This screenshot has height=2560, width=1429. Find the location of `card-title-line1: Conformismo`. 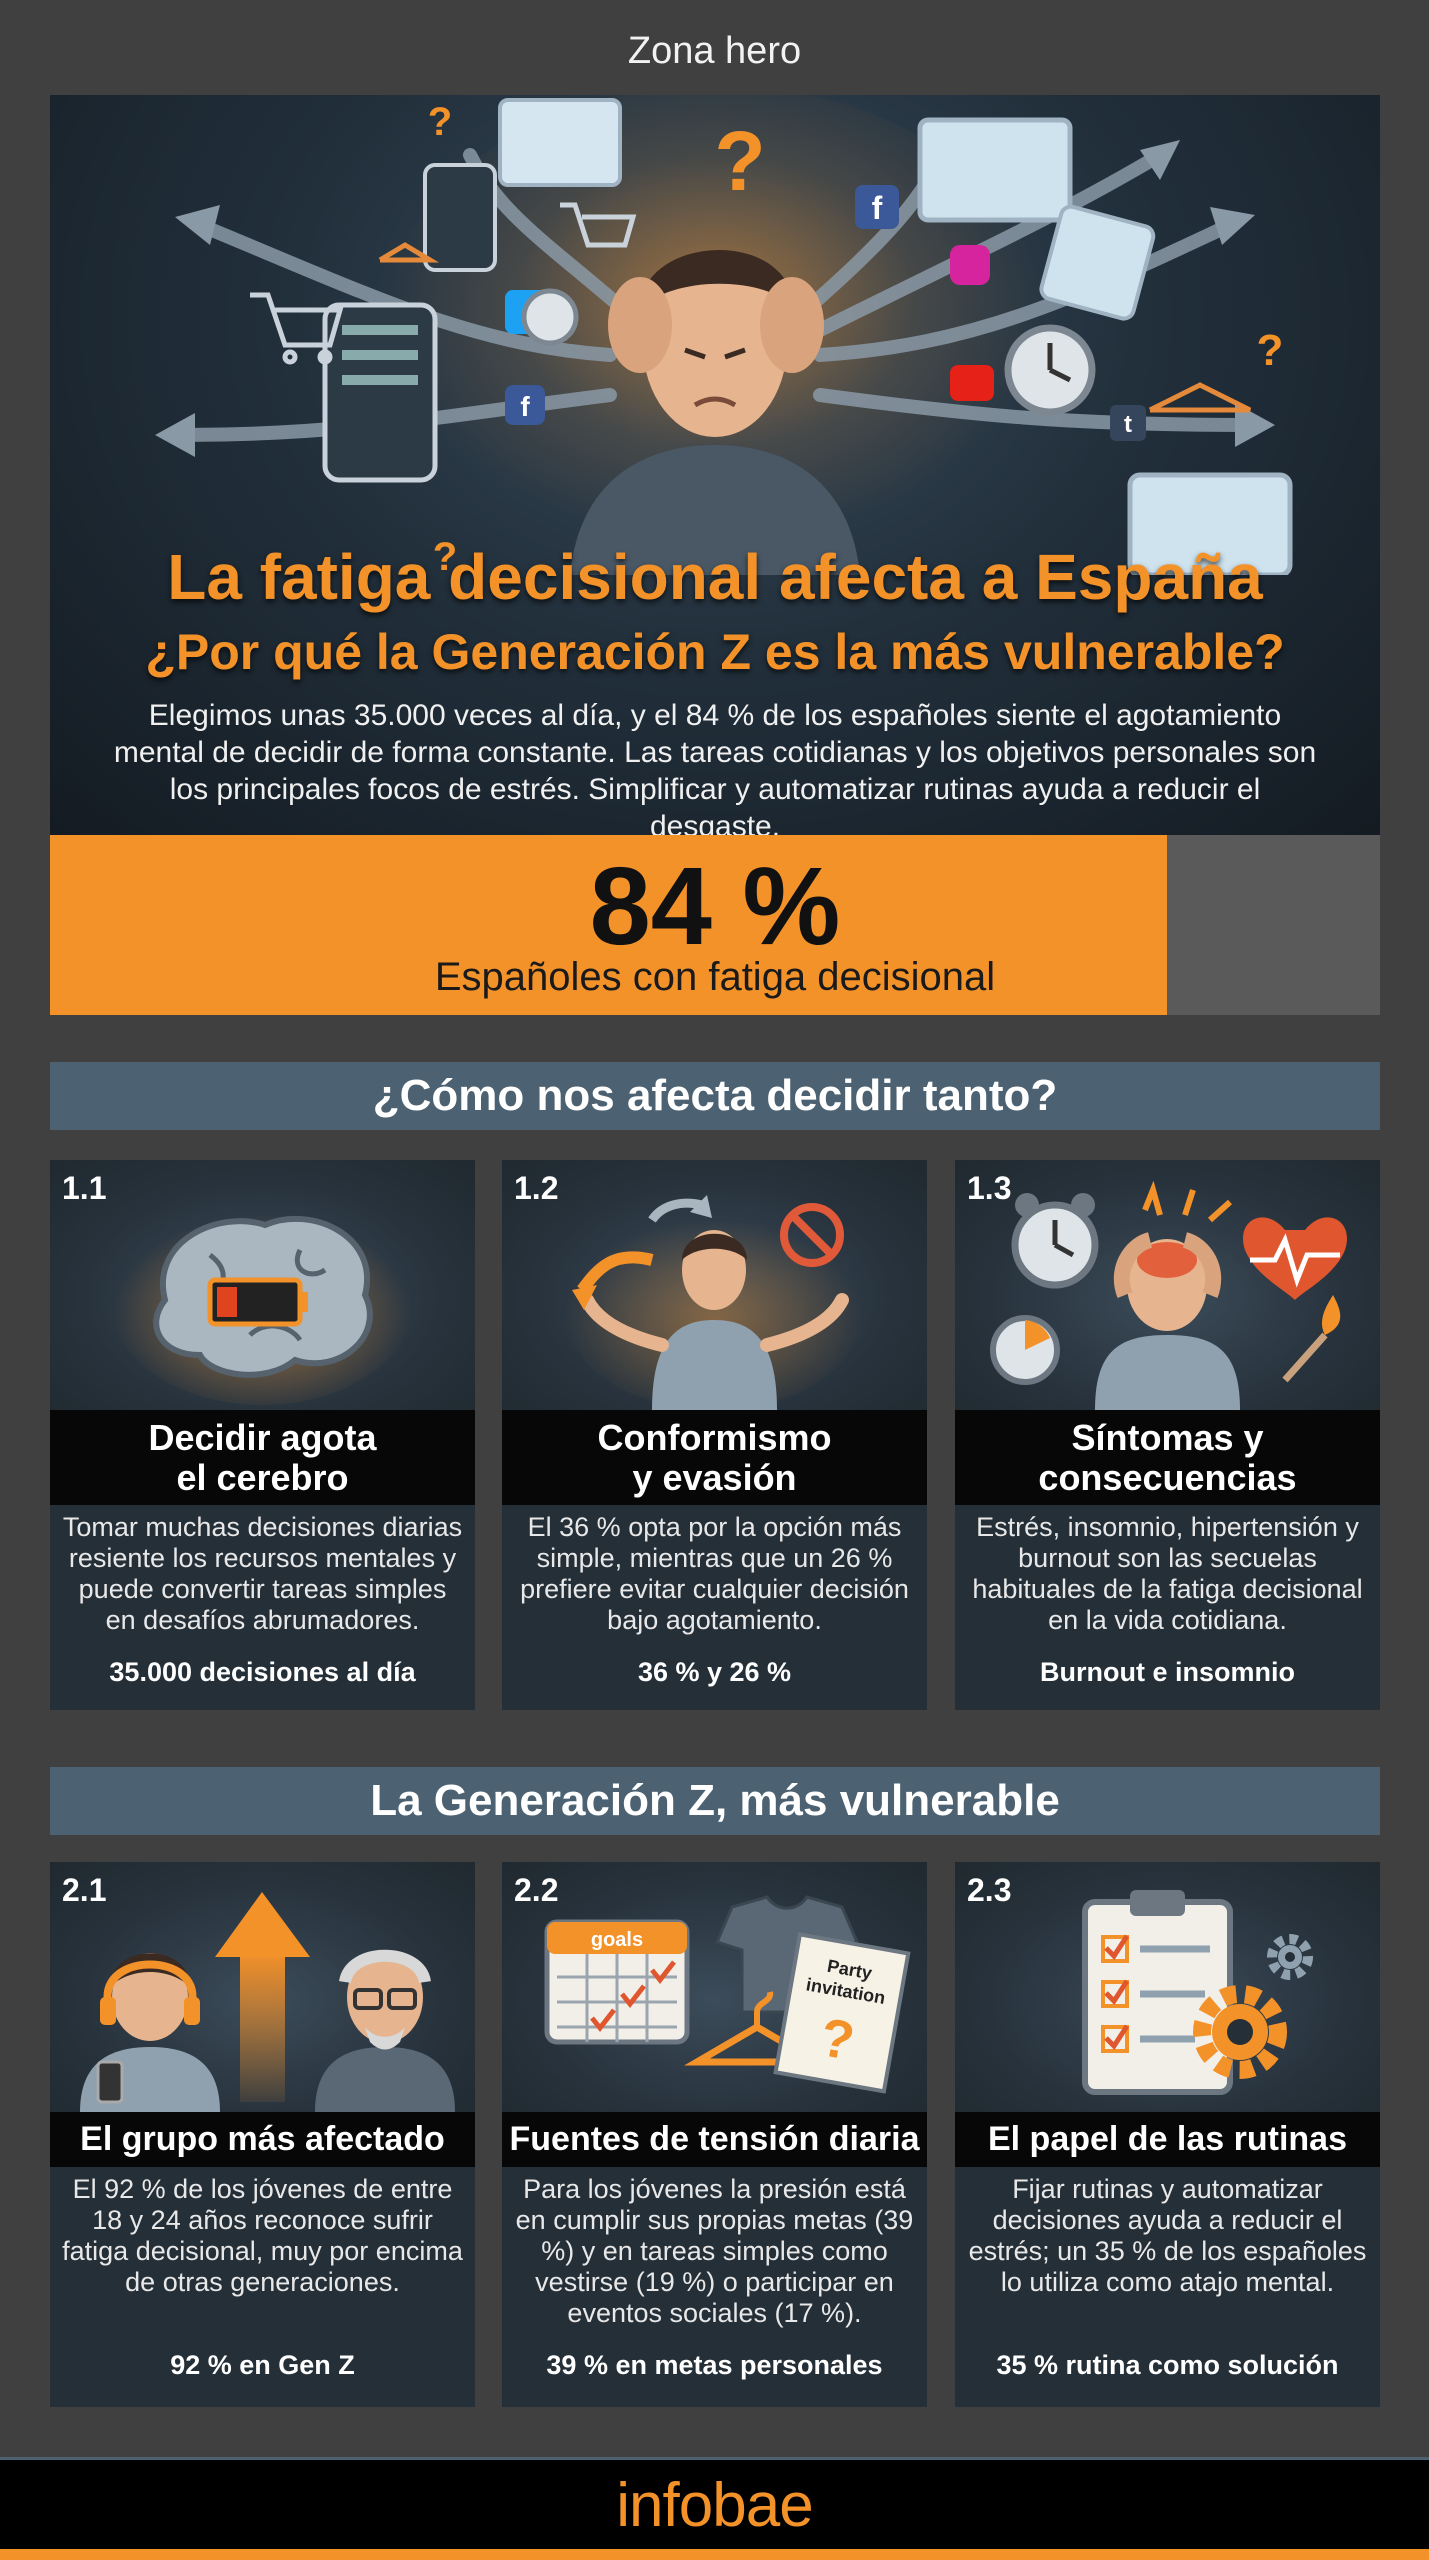

card-title-line1: Conformismo is located at coordinates (714, 1437).